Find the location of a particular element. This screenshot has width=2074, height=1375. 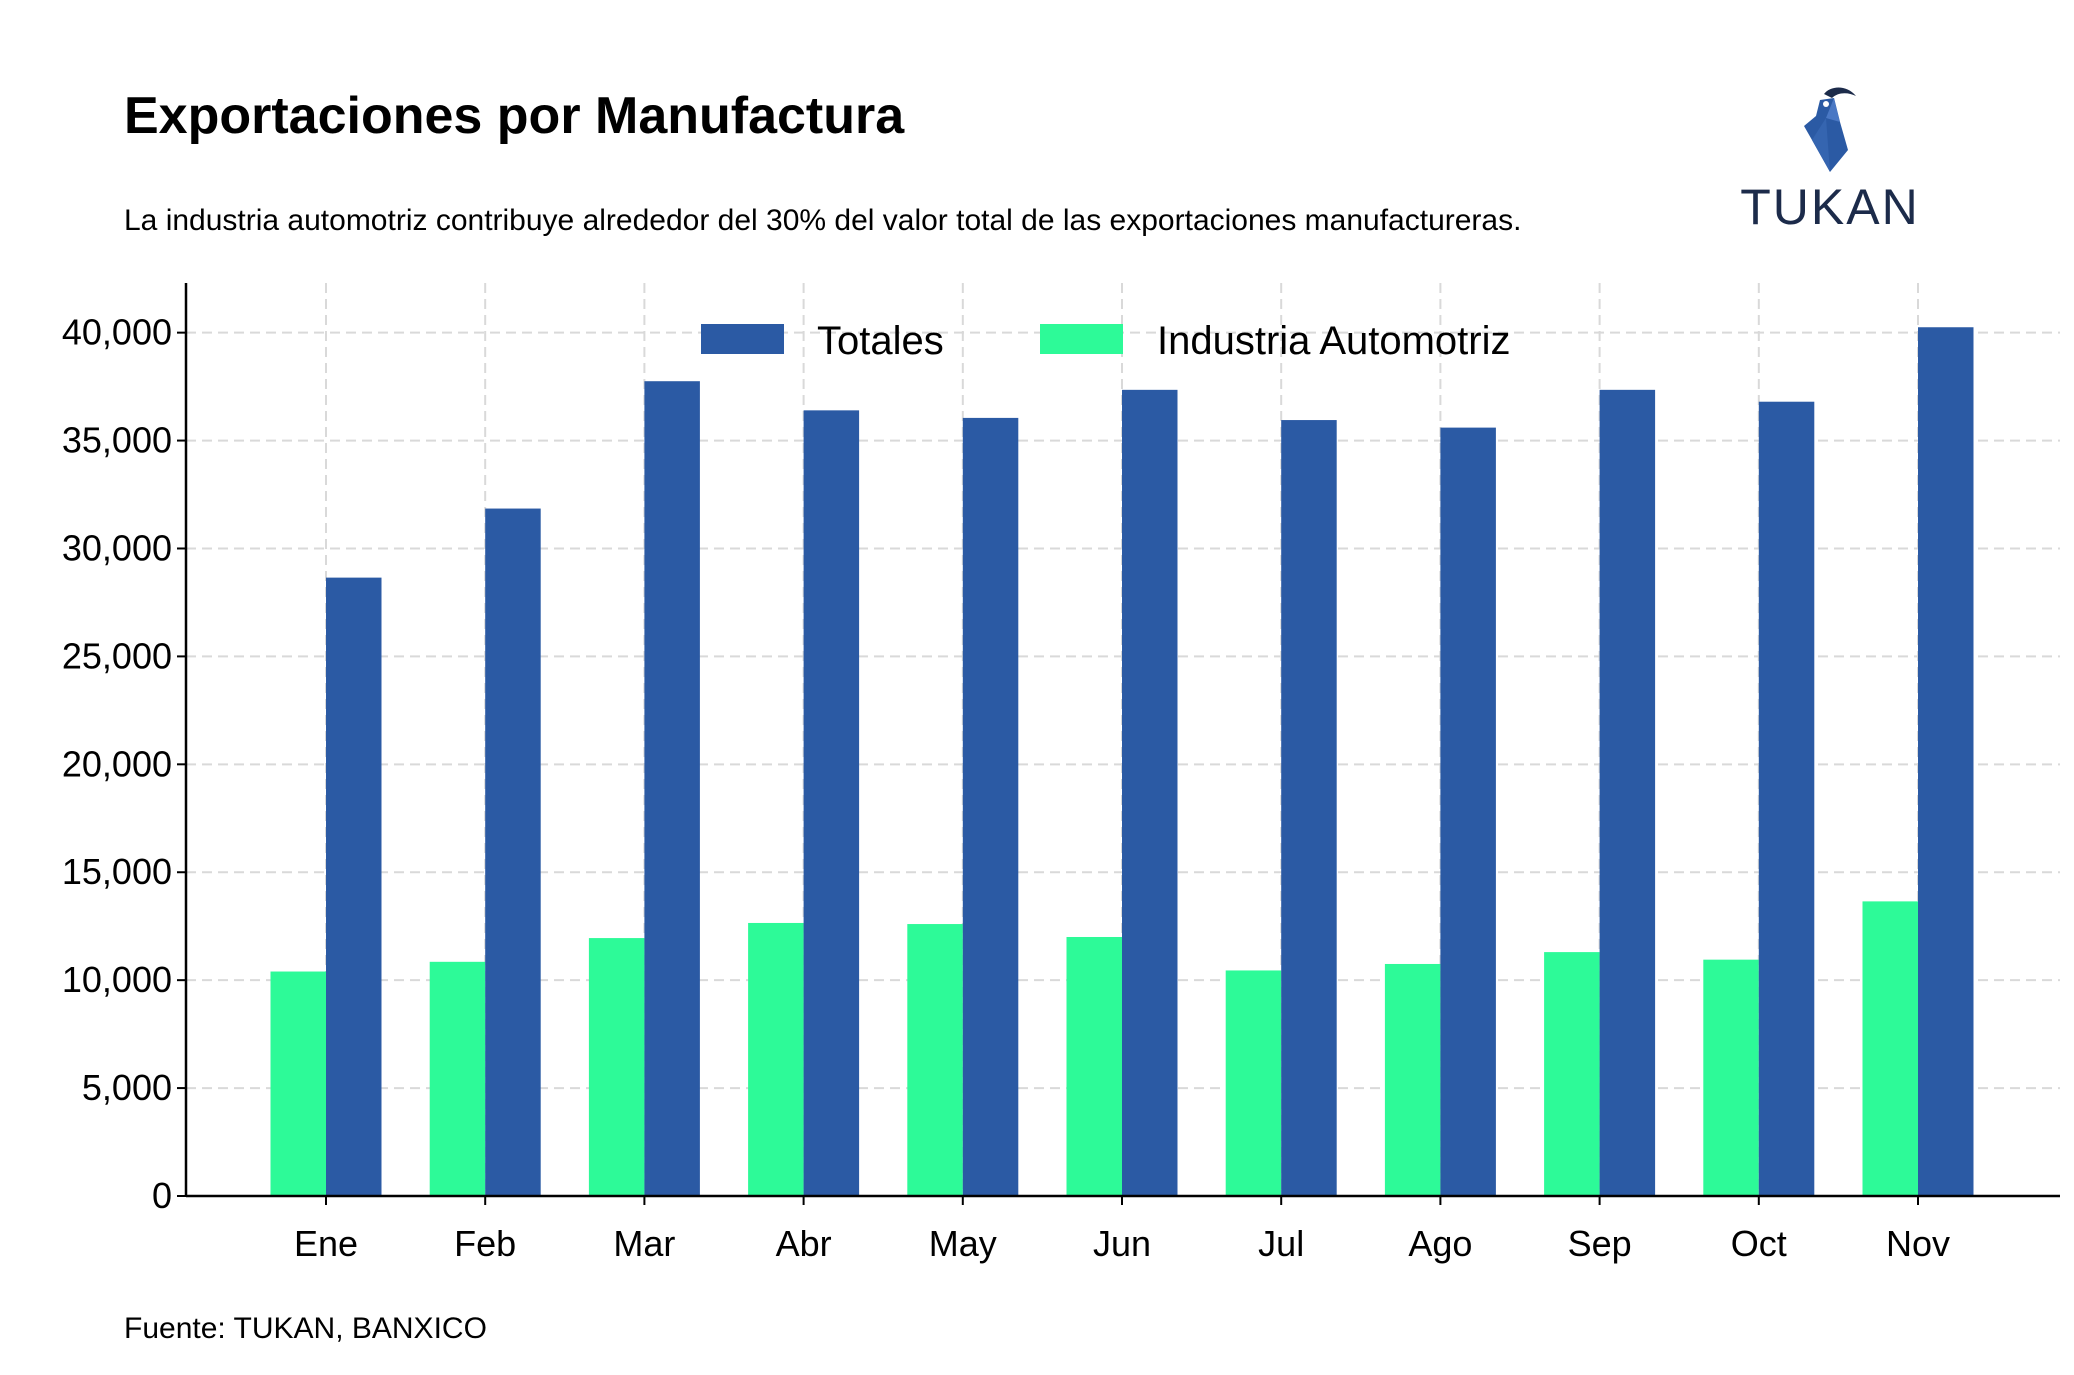

x-tick-label: Feb is located at coordinates (485, 1243).